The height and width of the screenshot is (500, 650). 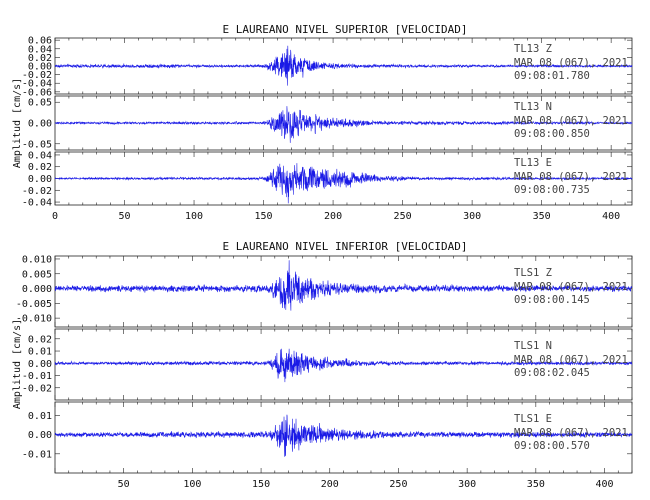 What do you see at coordinates (552, 300) in the screenshot?
I see `time-label: 09:08:00.145` at bounding box center [552, 300].